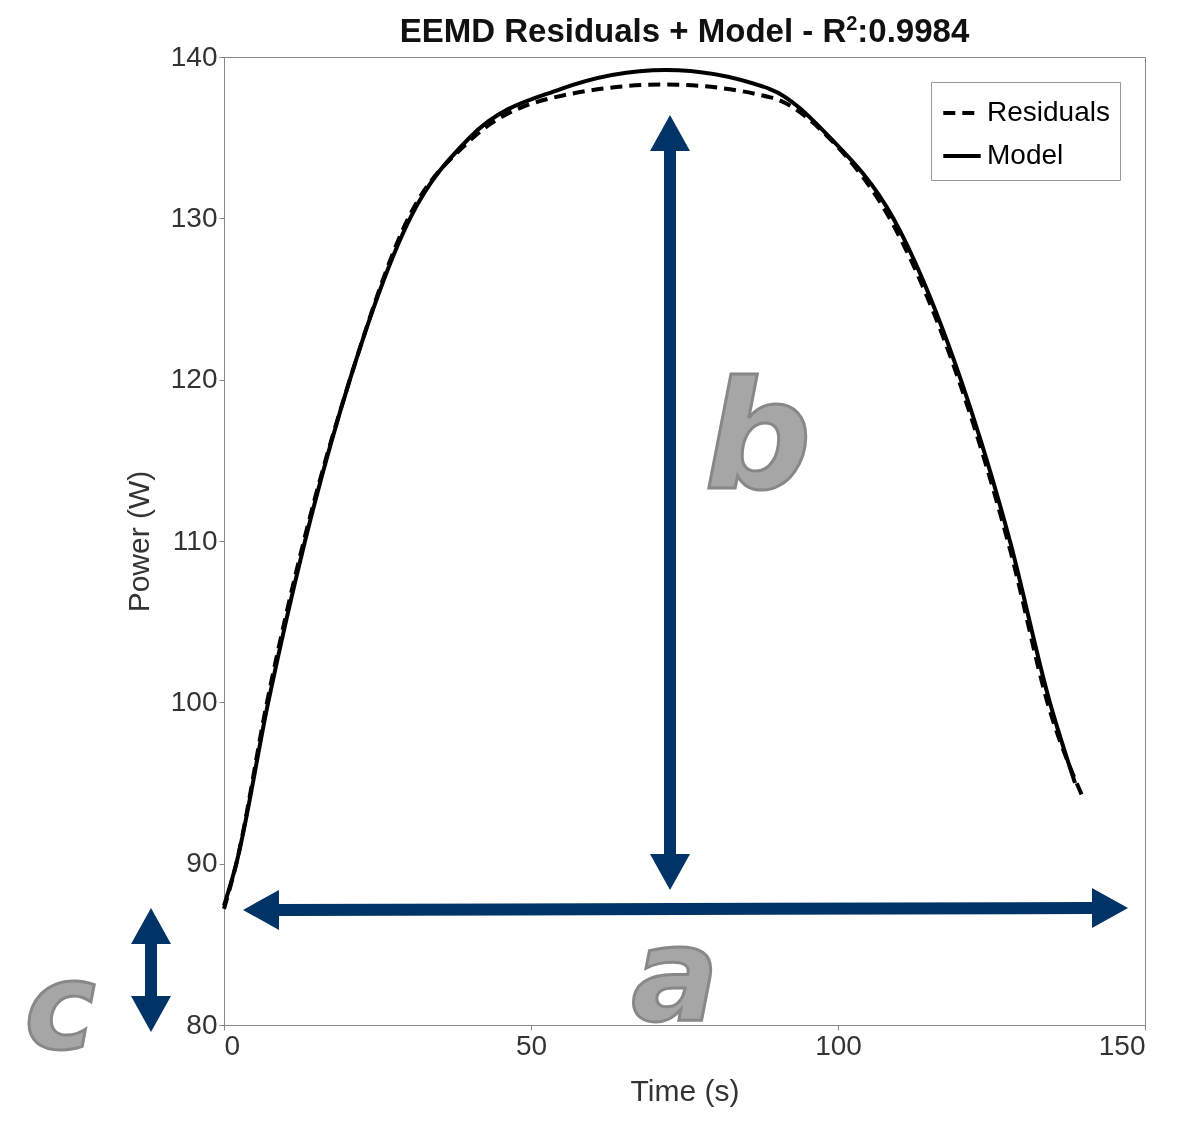 This screenshot has width=1196, height=1134. I want to click on annotation: b, so click(758, 436).